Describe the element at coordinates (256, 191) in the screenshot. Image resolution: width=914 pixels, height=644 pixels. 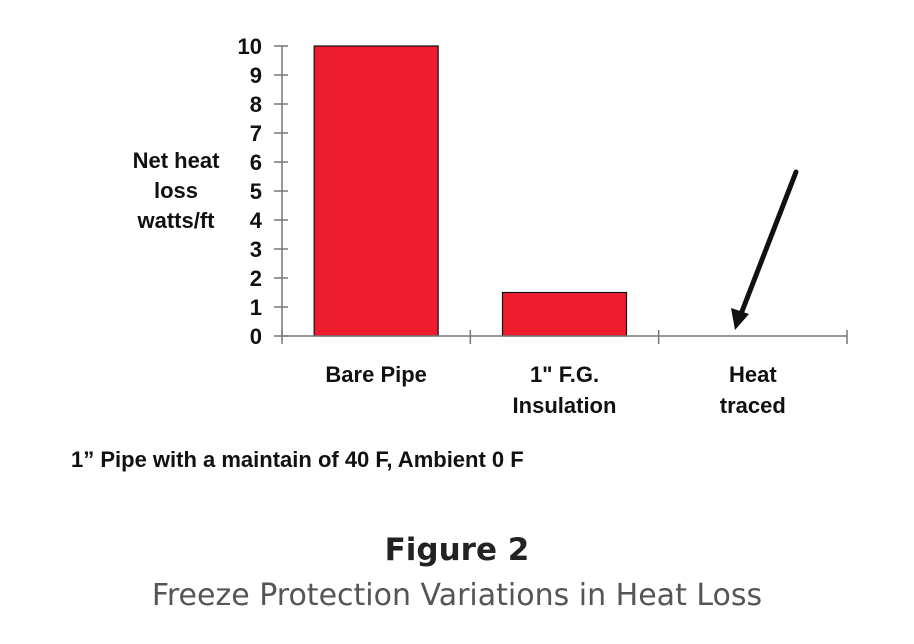
I see `y-tick-label: 5` at that location.